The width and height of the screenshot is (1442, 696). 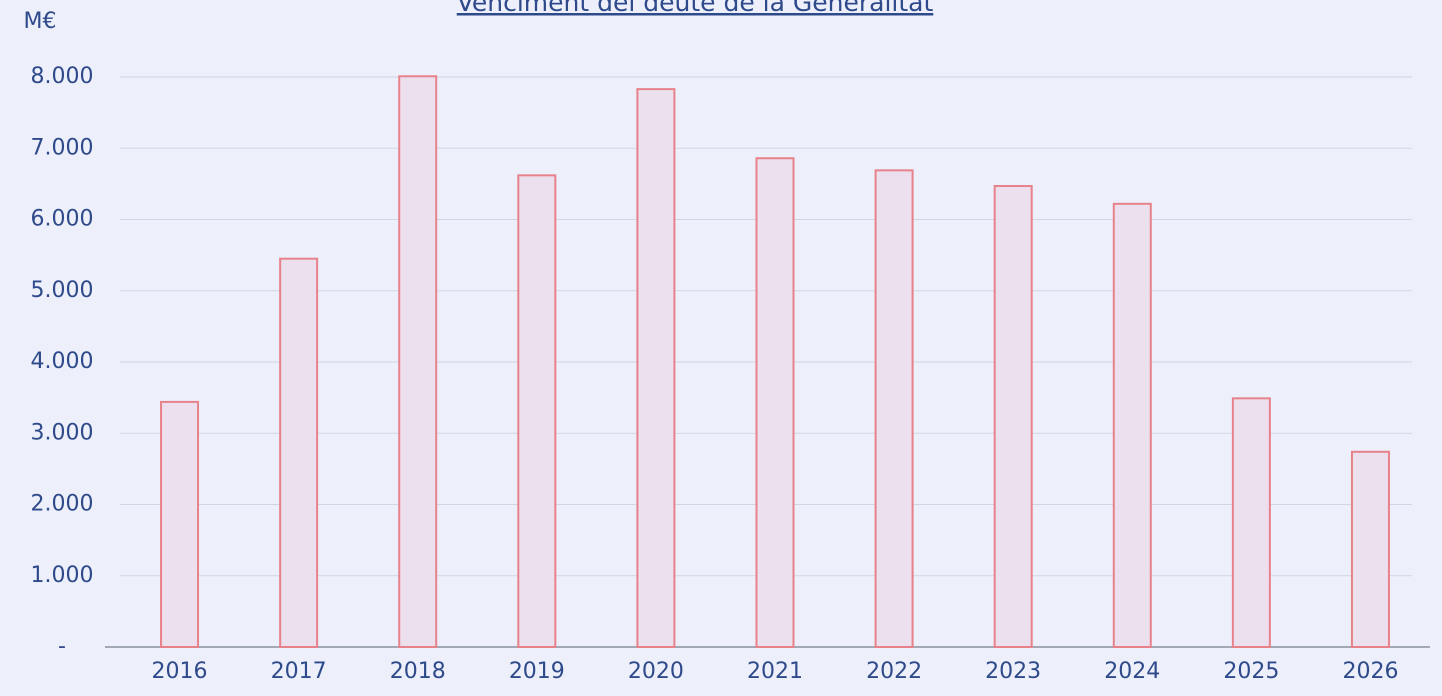 What do you see at coordinates (299, 671) in the screenshot?
I see `x-tick-label: 2017` at bounding box center [299, 671].